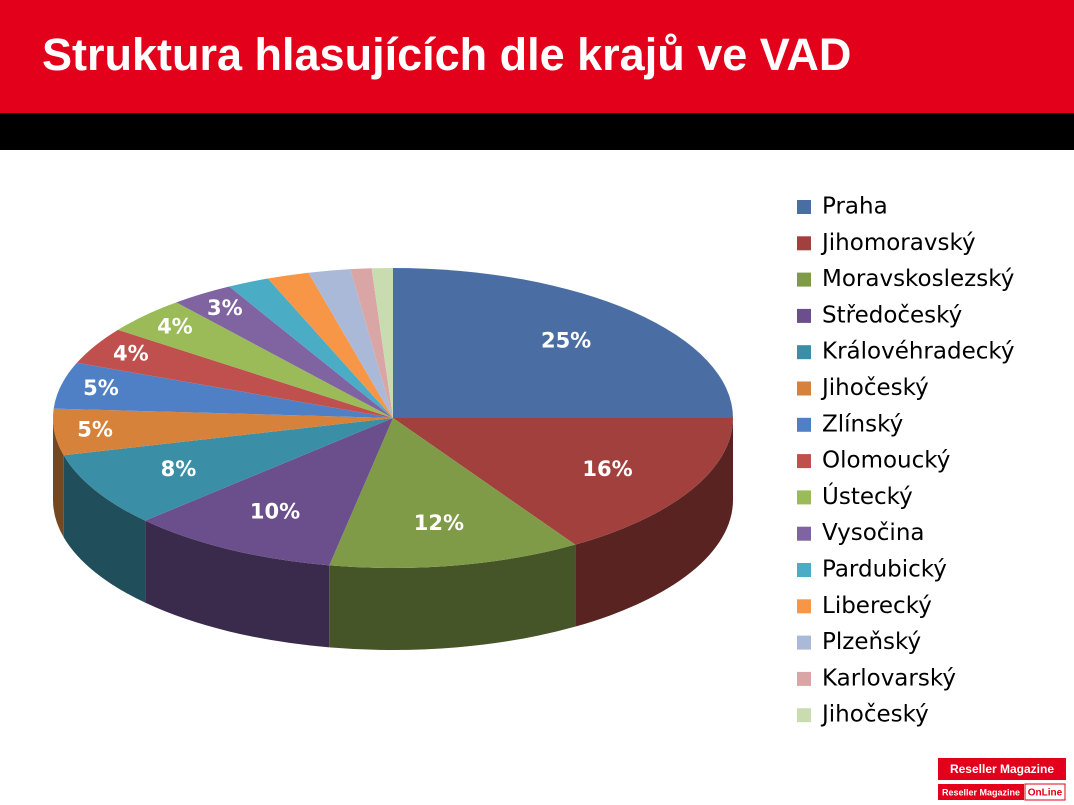 Image resolution: width=1074 pixels, height=805 pixels. I want to click on title-banner, so click(537, 56).